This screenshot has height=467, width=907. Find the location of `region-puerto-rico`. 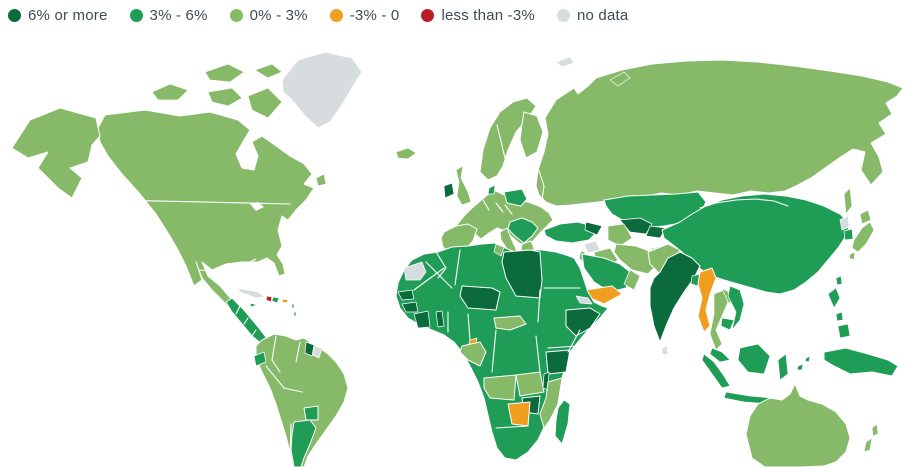

region-puerto-rico is located at coordinates (285, 301).